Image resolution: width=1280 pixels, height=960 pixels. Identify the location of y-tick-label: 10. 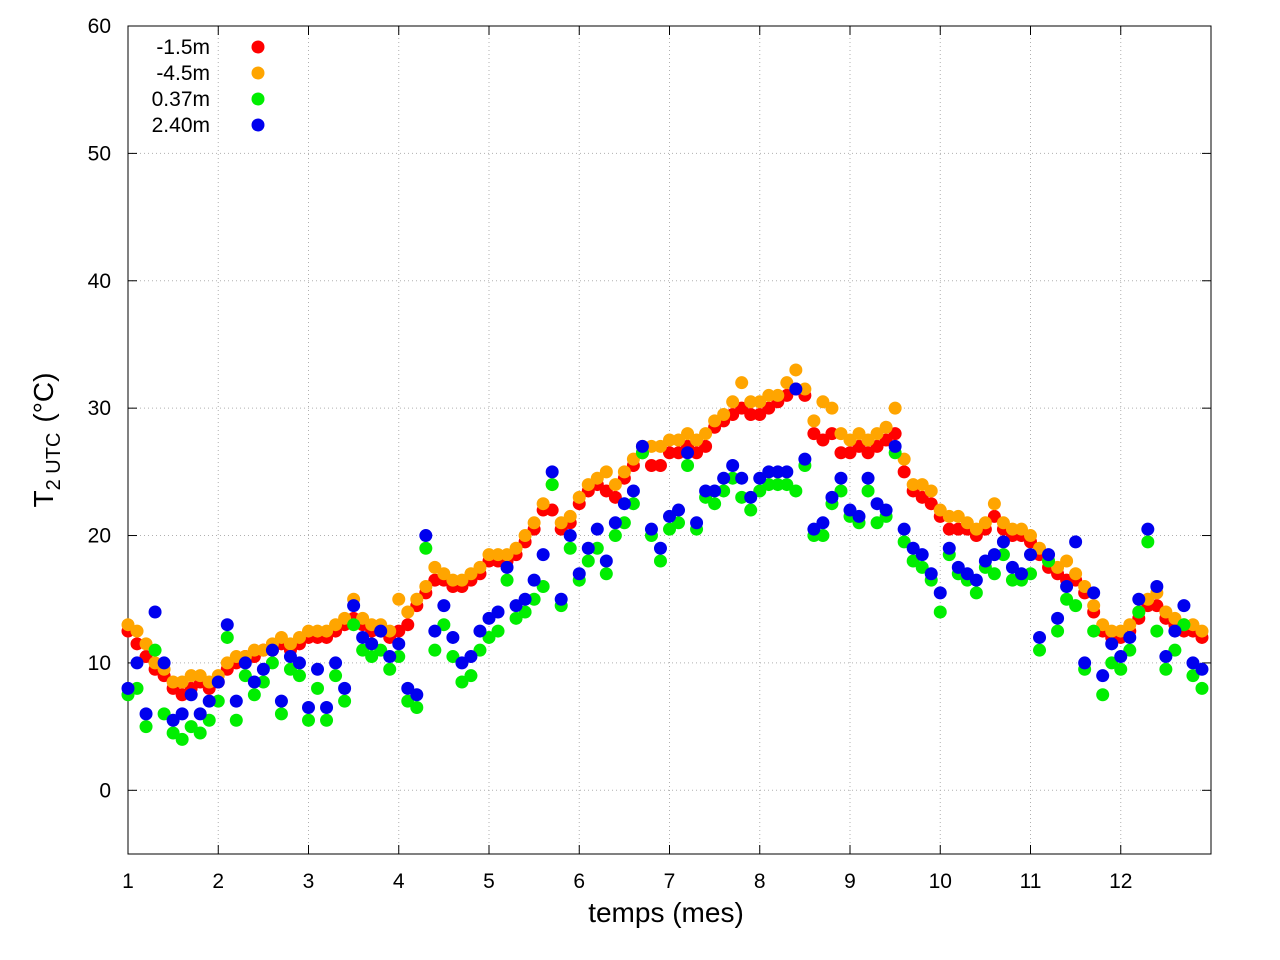
(99, 663).